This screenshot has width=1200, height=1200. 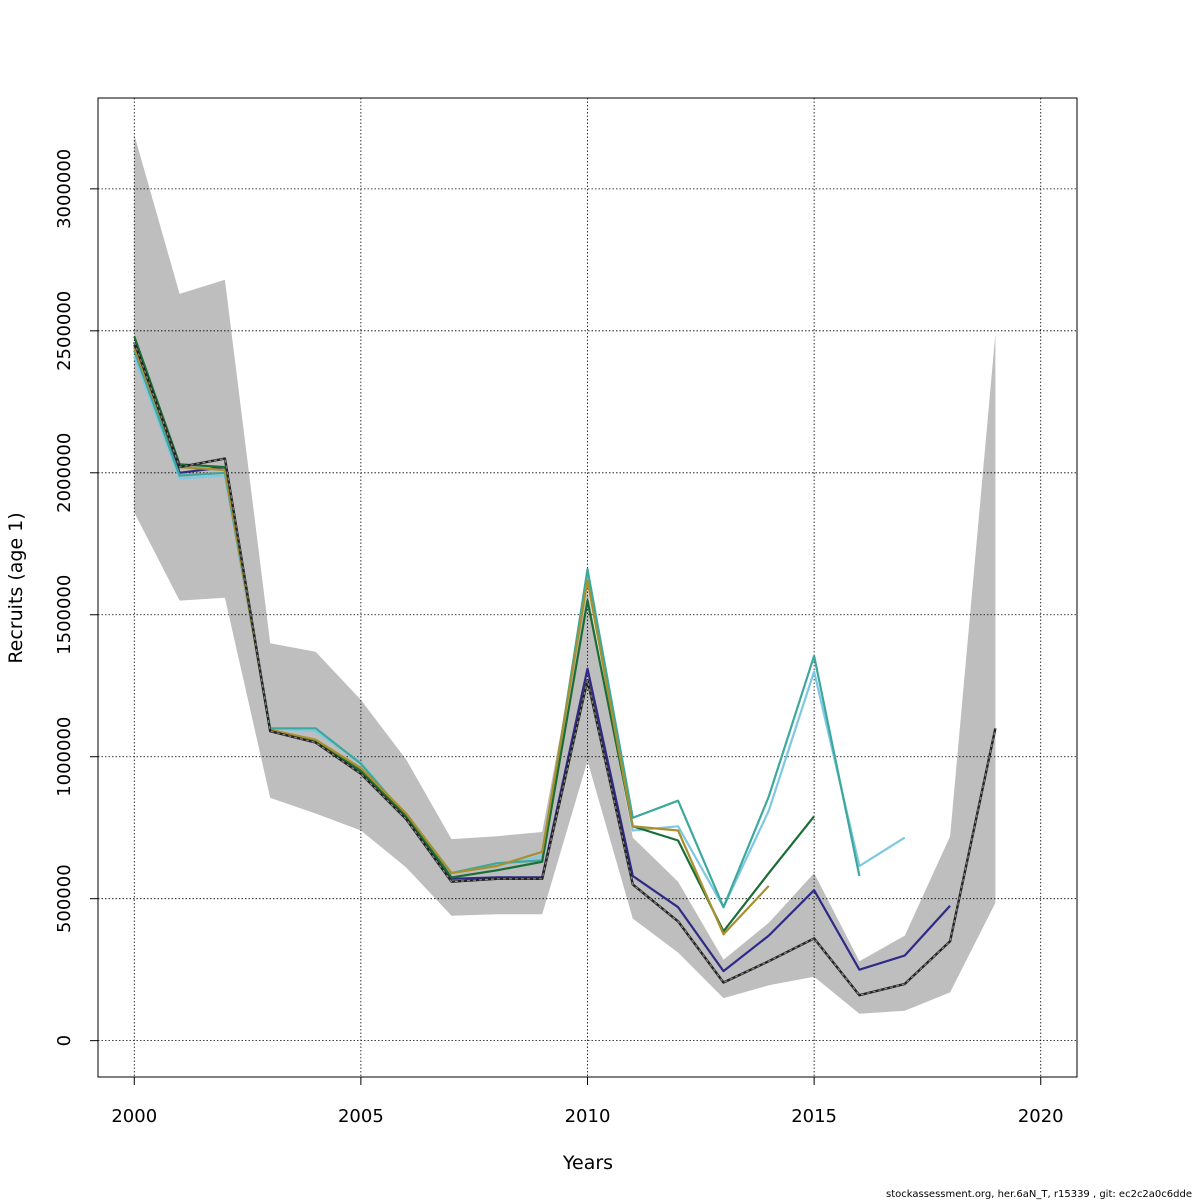 I want to click on x-axis-title: Years, so click(x=587, y=1163).